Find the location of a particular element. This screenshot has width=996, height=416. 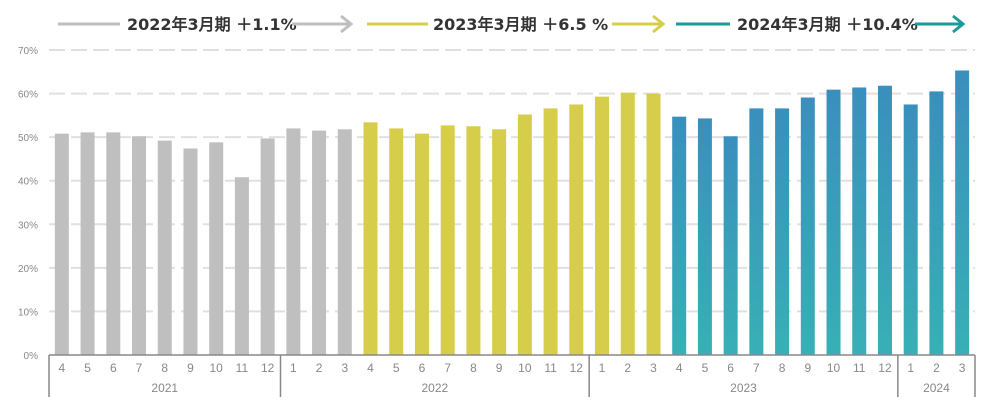

period-label: 2023年3月期 ＋6.5 % is located at coordinates (520, 24).